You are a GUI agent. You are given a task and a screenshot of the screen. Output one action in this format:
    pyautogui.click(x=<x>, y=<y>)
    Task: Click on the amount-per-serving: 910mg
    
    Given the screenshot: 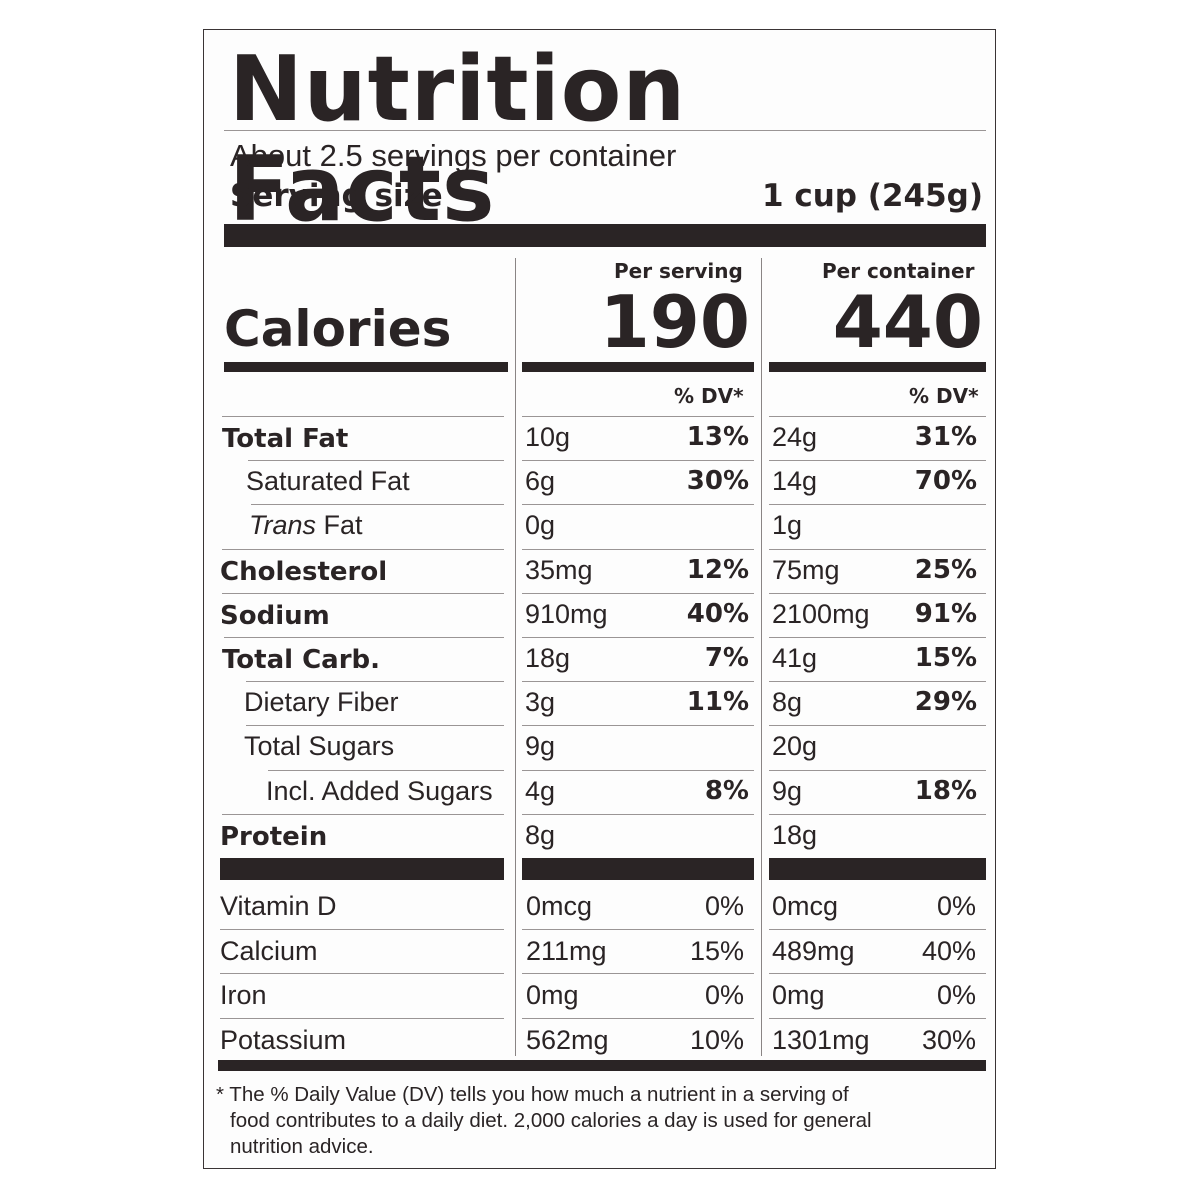 What is the action you would take?
    pyautogui.click(x=566, y=613)
    